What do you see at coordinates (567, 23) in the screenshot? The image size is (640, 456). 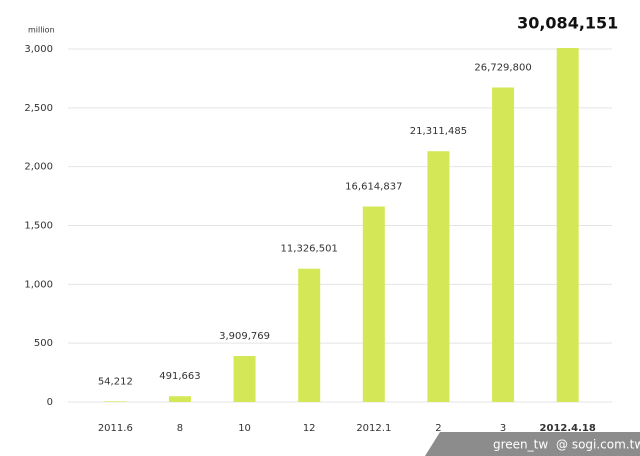 I see `value-label: 30,084,151` at bounding box center [567, 23].